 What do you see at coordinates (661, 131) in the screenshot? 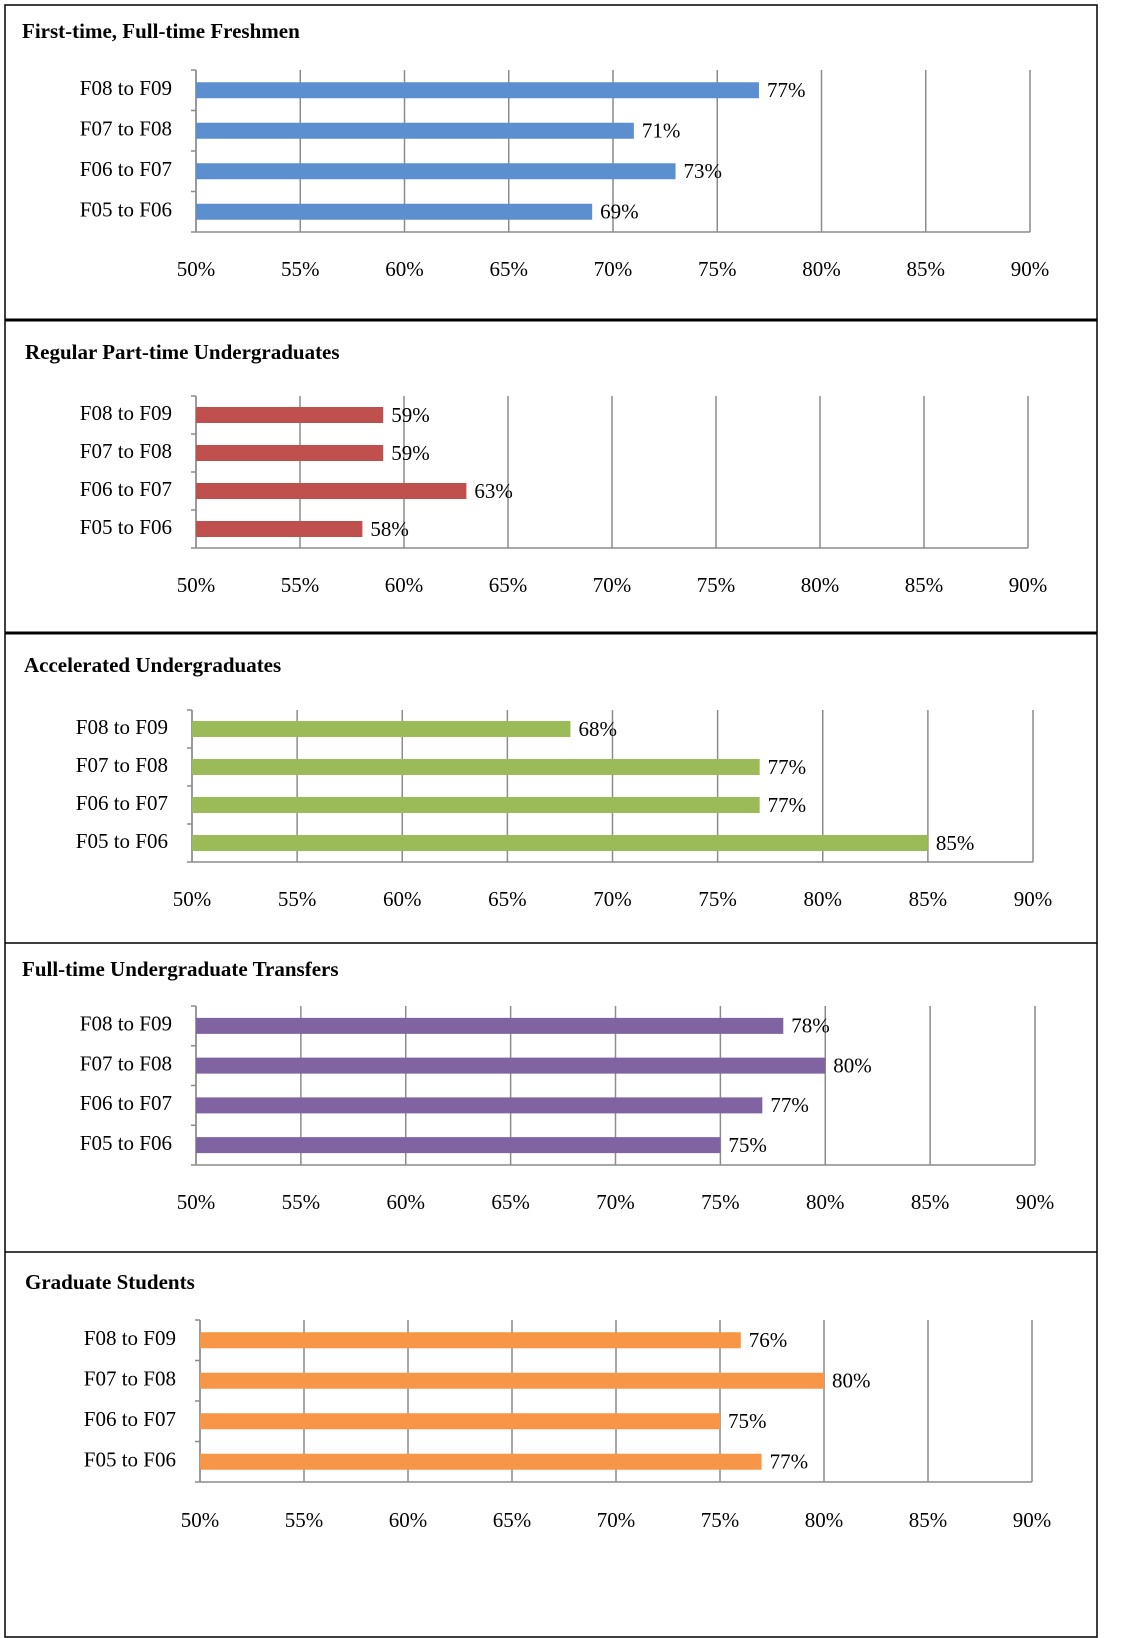
I see `value-label: 71%` at bounding box center [661, 131].